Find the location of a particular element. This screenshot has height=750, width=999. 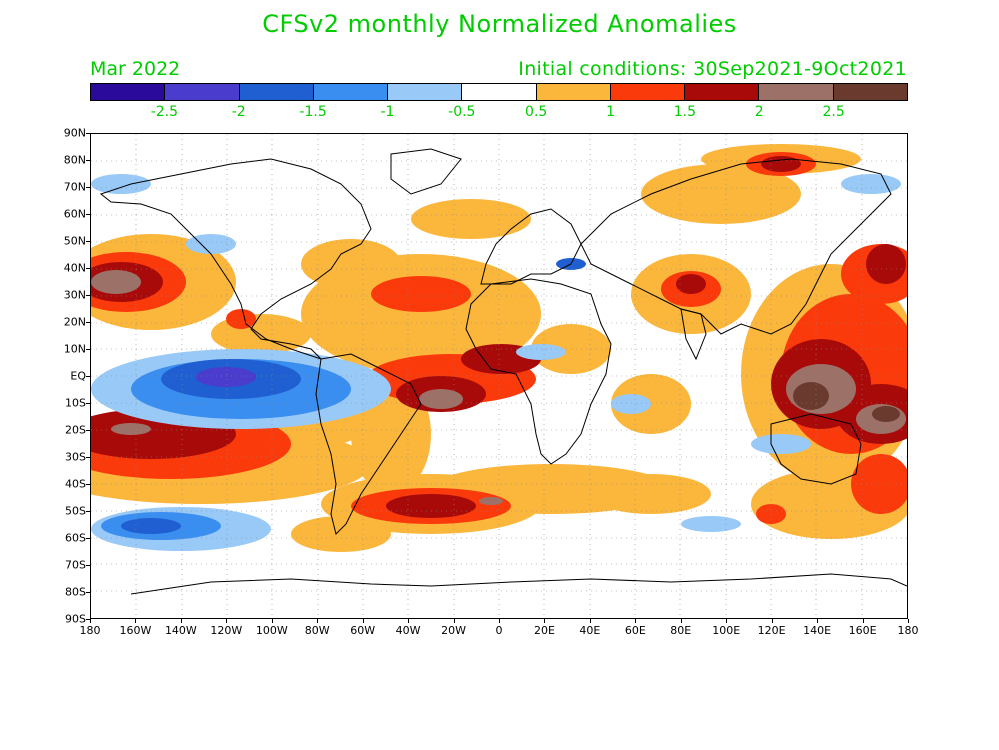

lon-label: 20W is located at coordinates (453, 630).